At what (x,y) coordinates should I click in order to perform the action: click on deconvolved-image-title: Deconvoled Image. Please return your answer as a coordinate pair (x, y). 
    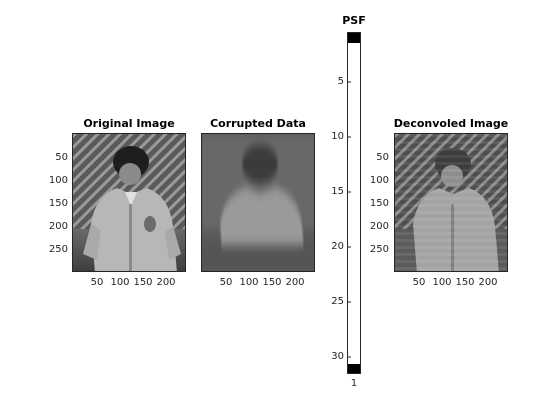
    Looking at the image, I should click on (451, 123).